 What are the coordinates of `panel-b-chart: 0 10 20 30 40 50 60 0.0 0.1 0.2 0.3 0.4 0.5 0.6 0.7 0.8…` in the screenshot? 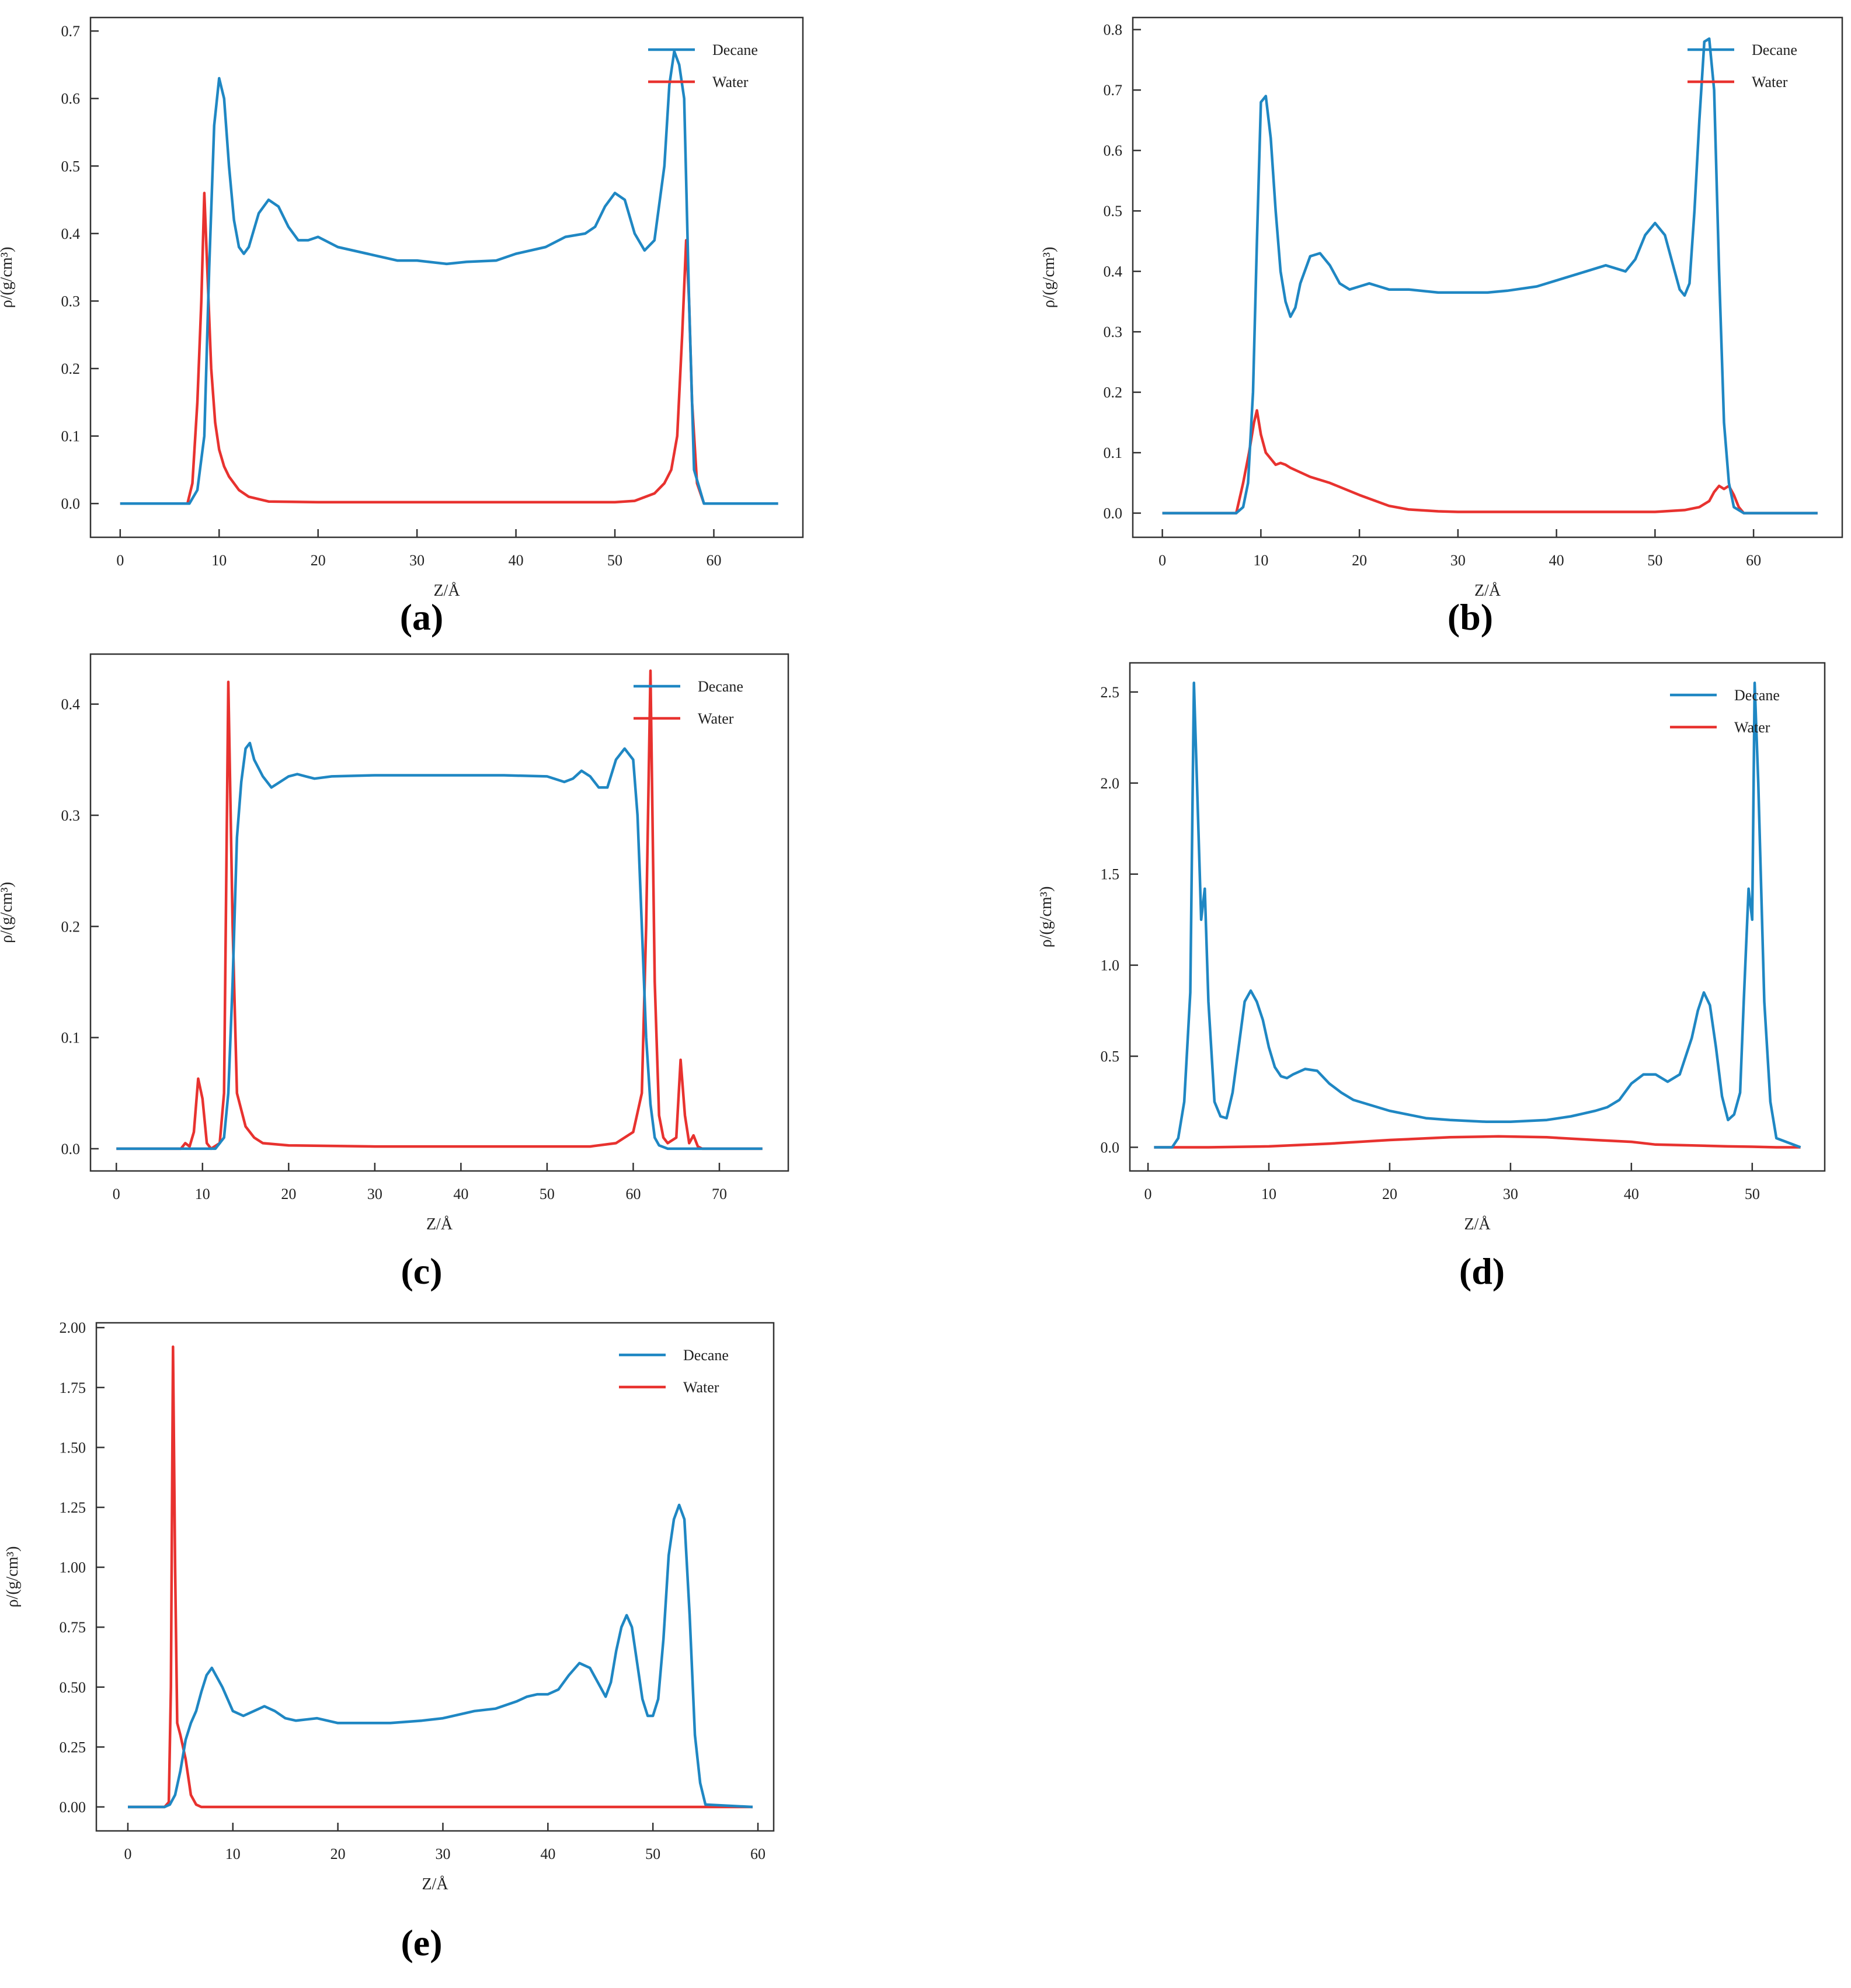 It's located at (1441, 308).